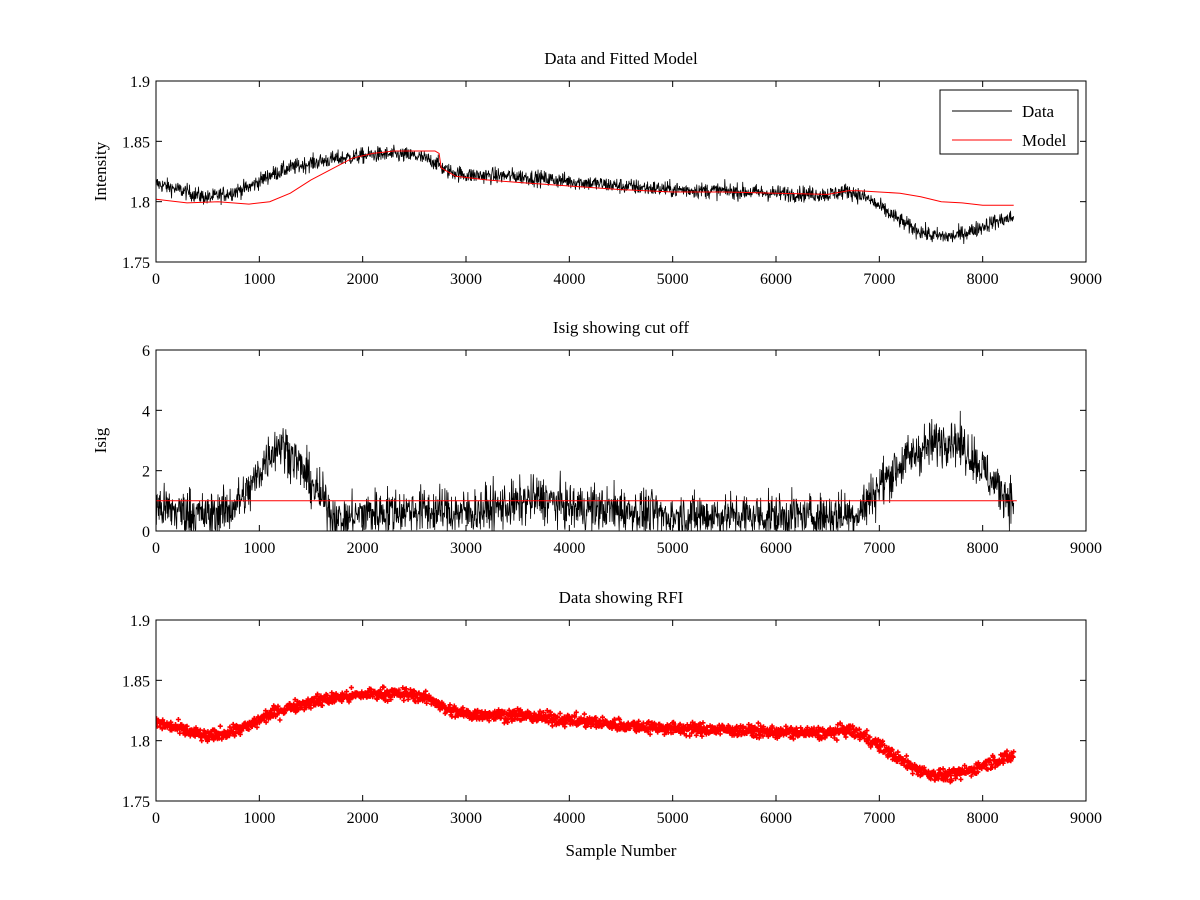 The height and width of the screenshot is (900, 1200). What do you see at coordinates (146, 532) in the screenshot?
I see `y-tick-label: 0` at bounding box center [146, 532].